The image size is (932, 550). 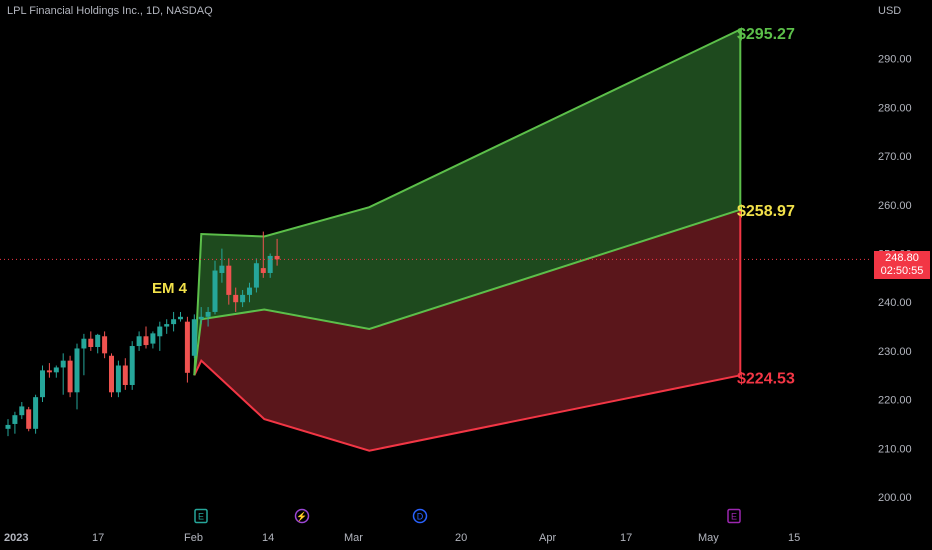 What do you see at coordinates (895, 108) in the screenshot?
I see `price-tick-label: 280.00` at bounding box center [895, 108].